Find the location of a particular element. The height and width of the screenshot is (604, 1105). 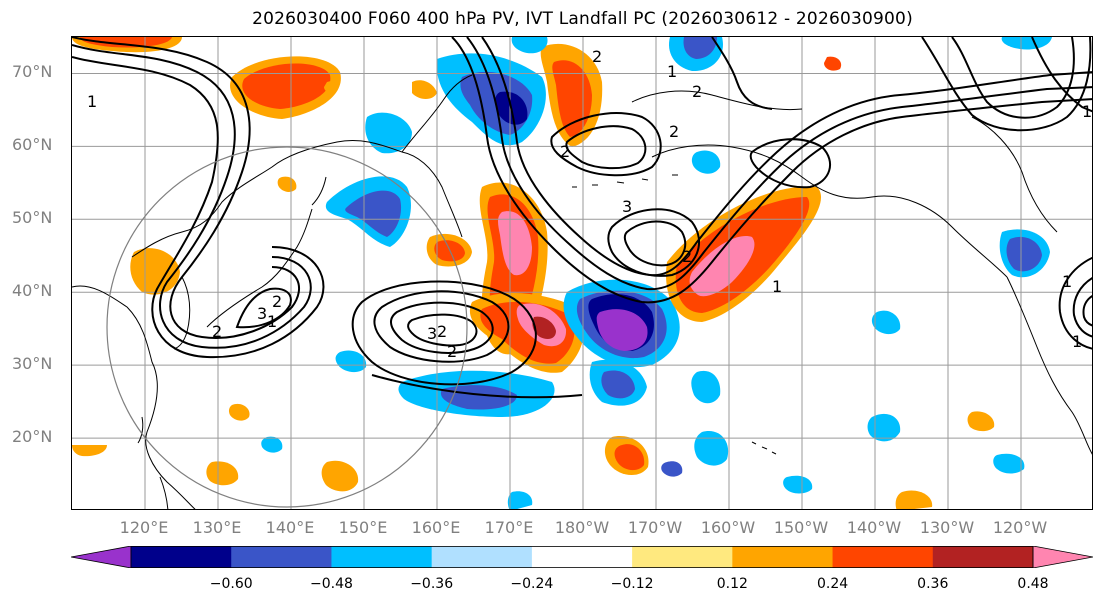

colorbar-extend-high is located at coordinates (1062, 557).